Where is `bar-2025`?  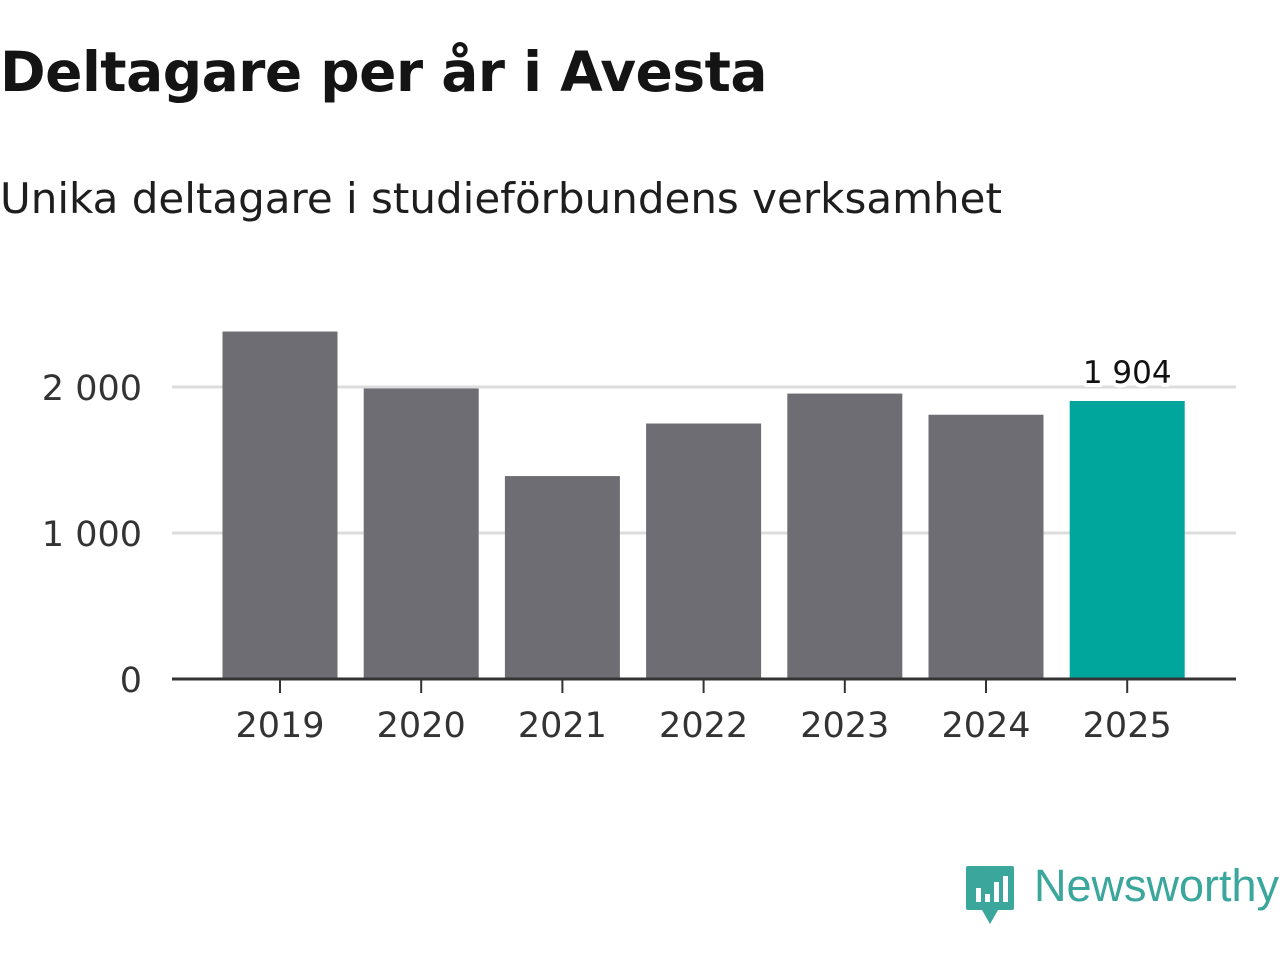
bar-2025 is located at coordinates (1127, 540).